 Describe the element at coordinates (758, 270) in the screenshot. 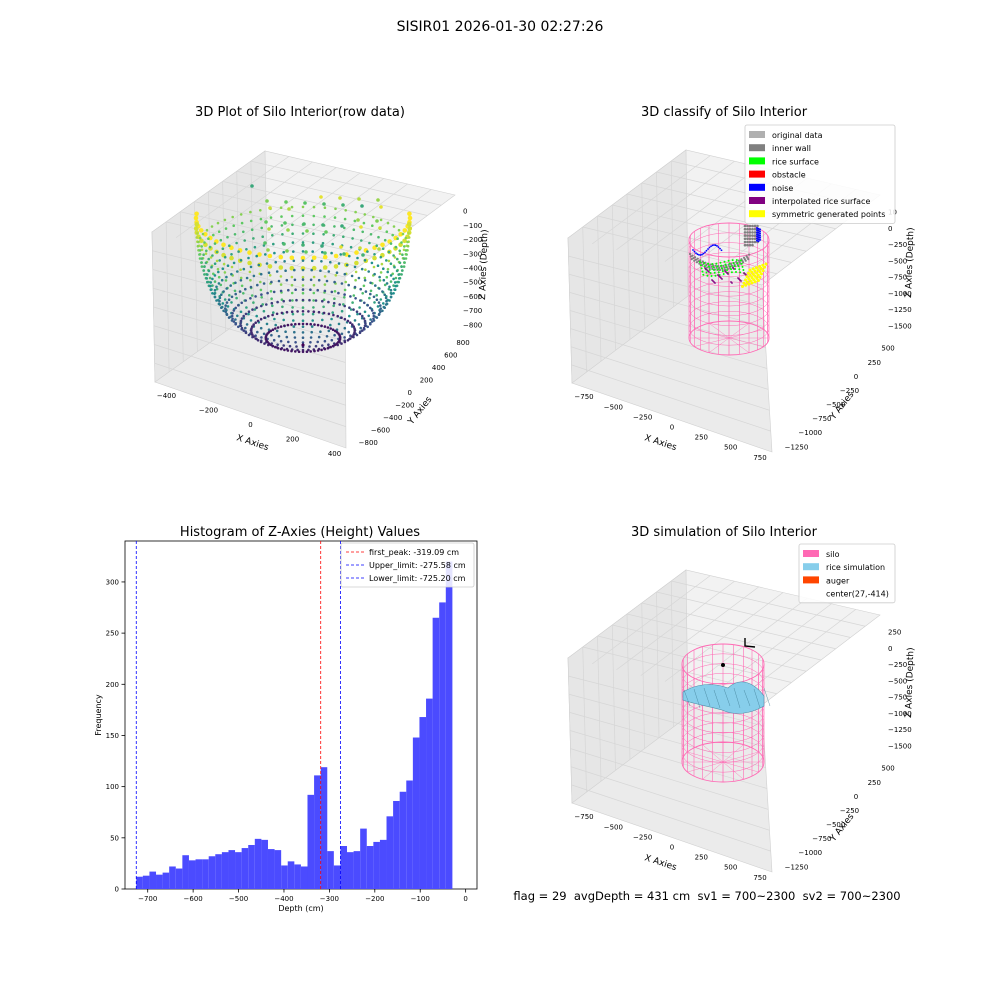

I see `symmetric-point` at that location.